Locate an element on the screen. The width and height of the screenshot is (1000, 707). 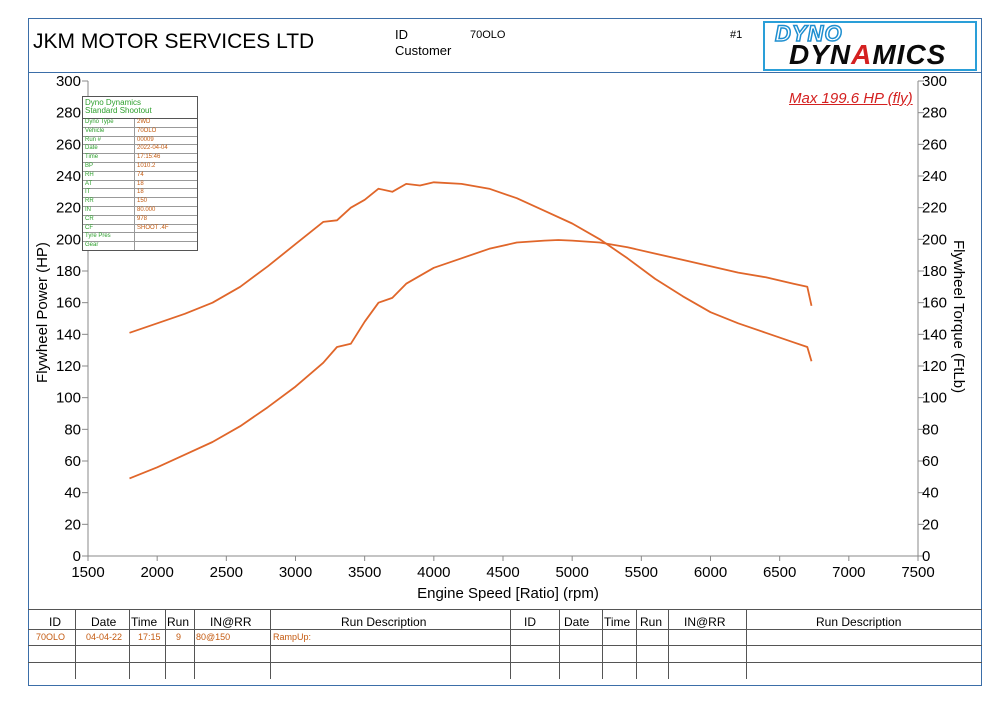
cell-description: RampUp: is located at coordinates (292, 637).